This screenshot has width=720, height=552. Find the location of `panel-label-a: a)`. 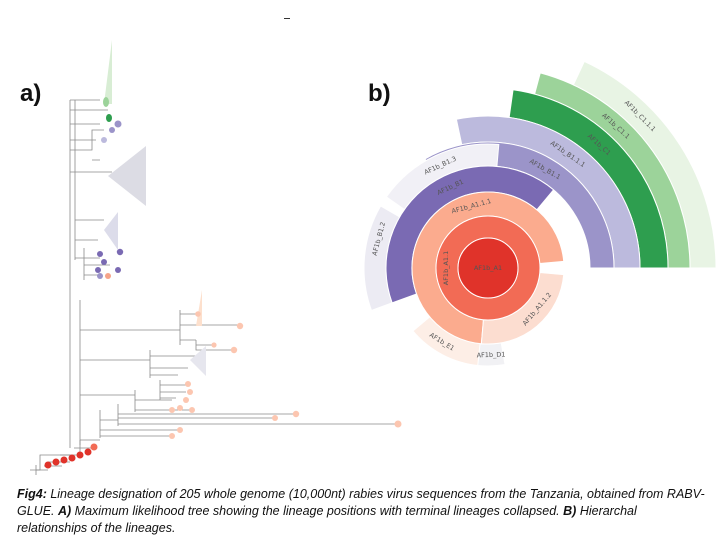

panel-label-a: a) is located at coordinates (31, 93).